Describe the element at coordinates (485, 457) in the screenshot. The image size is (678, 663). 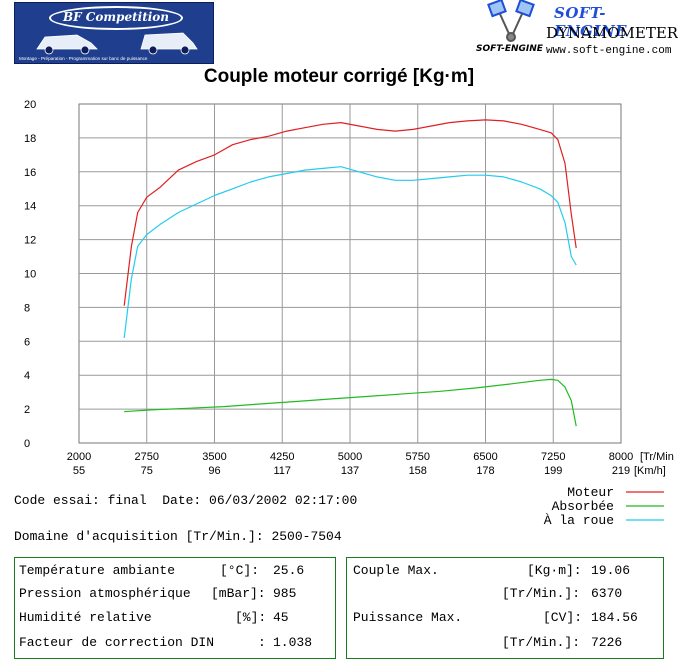
I see `x-tick-label: 6500` at that location.